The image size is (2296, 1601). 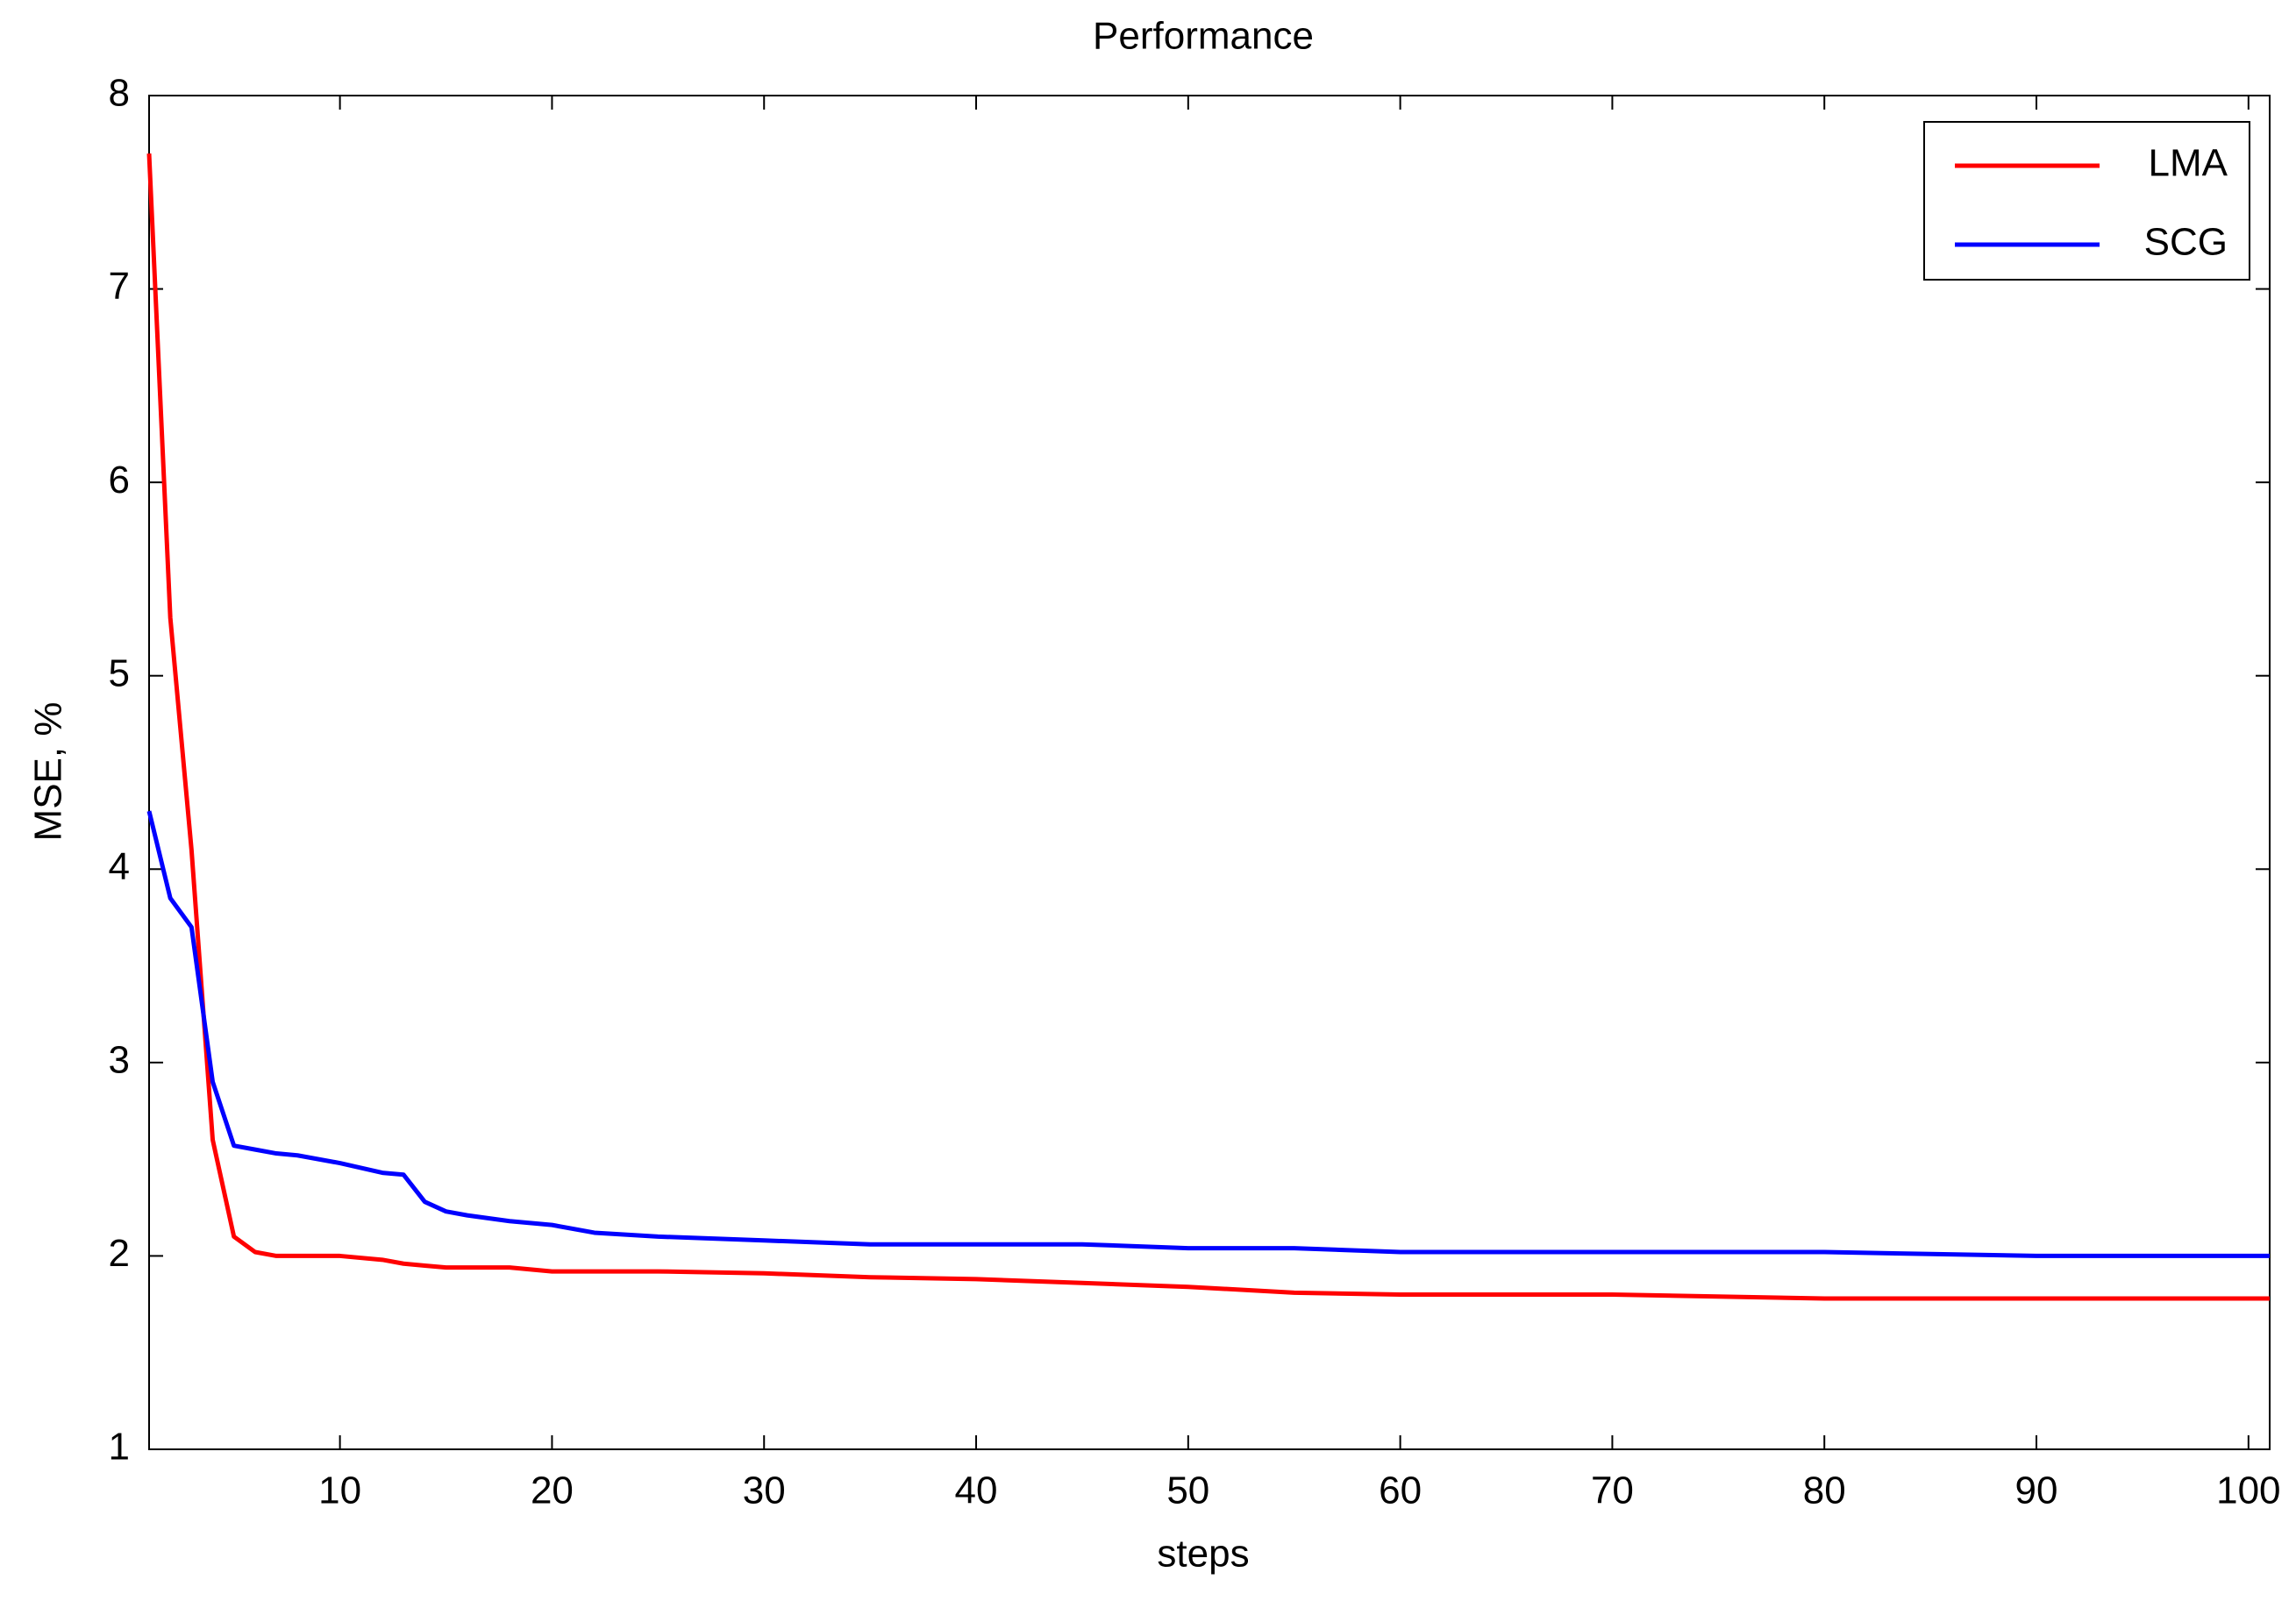 I want to click on y-tick-label: 3, so click(x=119, y=1059).